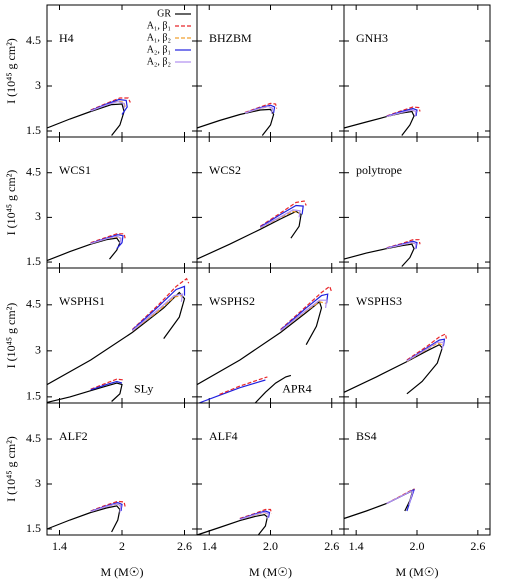 The image size is (509, 585). Describe the element at coordinates (82, 301) in the screenshot. I see `panel-label: WSPHS1` at that location.